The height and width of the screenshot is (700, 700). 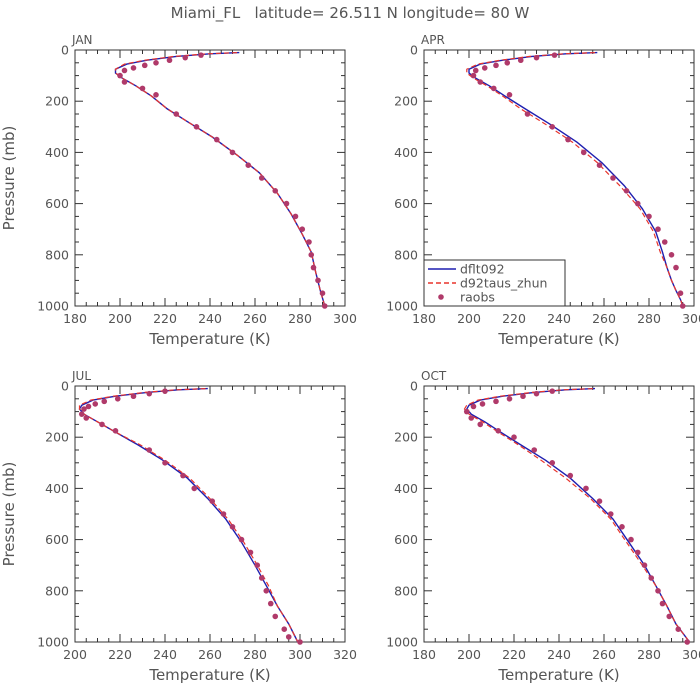 I want to click on x-tick-label: 200, so click(x=75, y=654).